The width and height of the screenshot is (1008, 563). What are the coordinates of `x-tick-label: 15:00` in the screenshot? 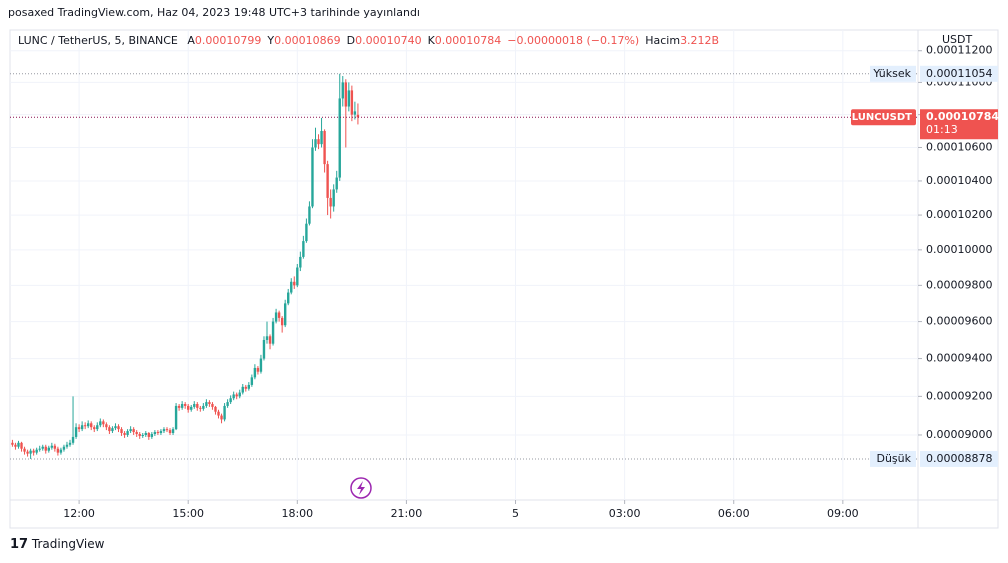 It's located at (188, 513).